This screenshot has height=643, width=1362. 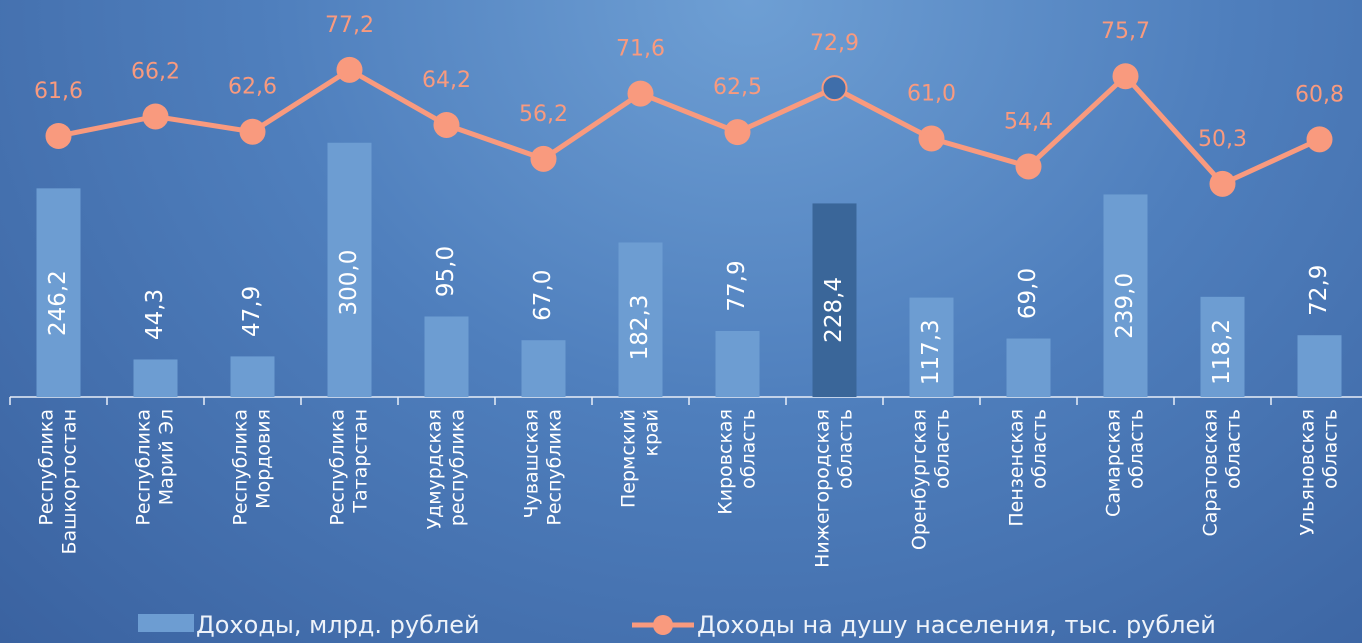 I want to click on line-value-label: 61,0, so click(x=931, y=94).